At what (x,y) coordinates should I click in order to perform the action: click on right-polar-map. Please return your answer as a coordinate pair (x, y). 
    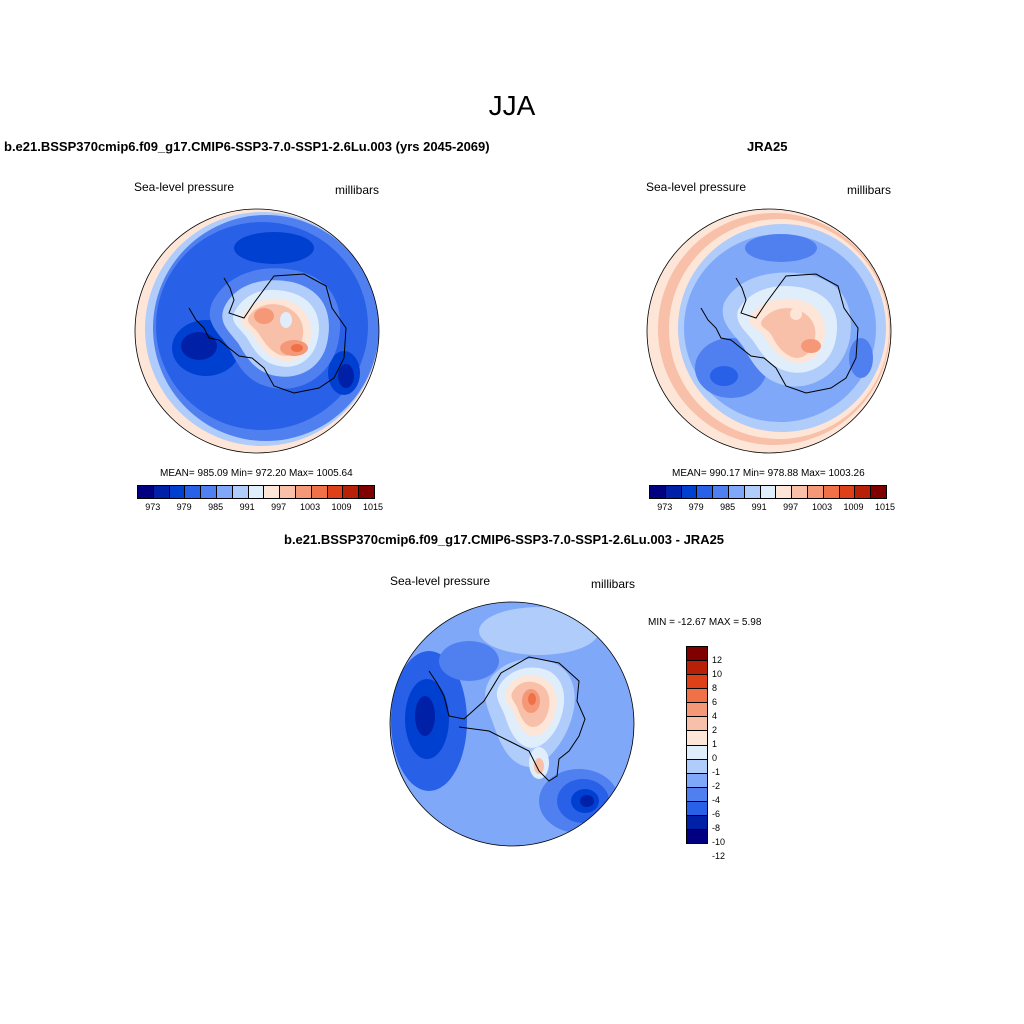
    Looking at the image, I should click on (769, 331).